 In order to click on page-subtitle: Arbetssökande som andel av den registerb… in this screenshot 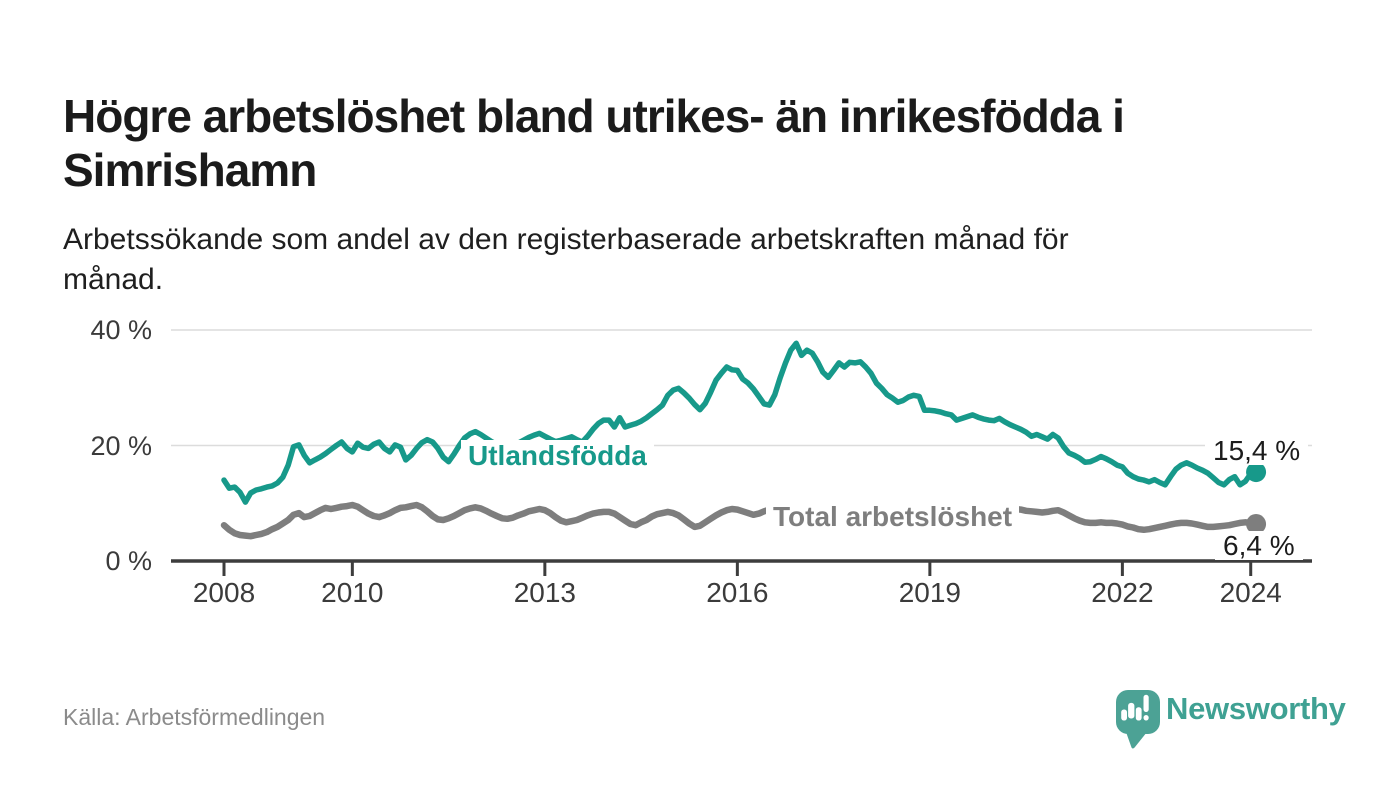, I will do `click(713, 260)`.